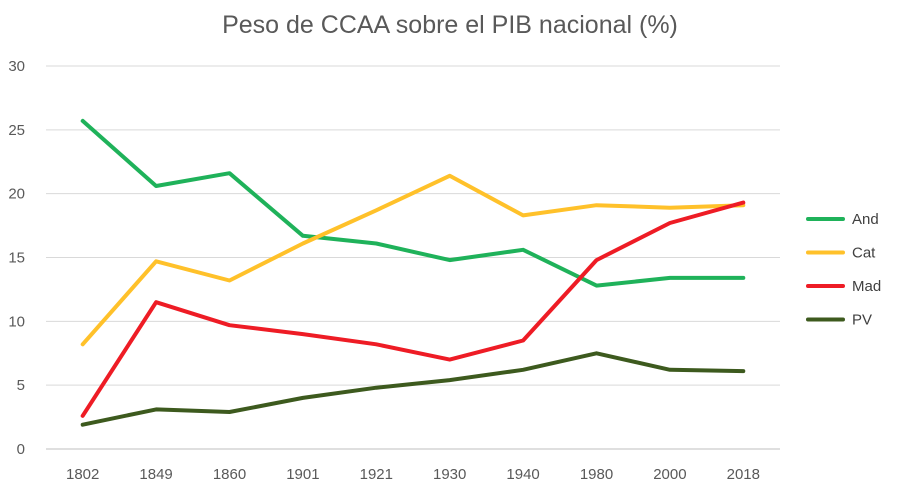 The width and height of the screenshot is (900, 494). I want to click on x-tick-label: 1980, so click(596, 474).